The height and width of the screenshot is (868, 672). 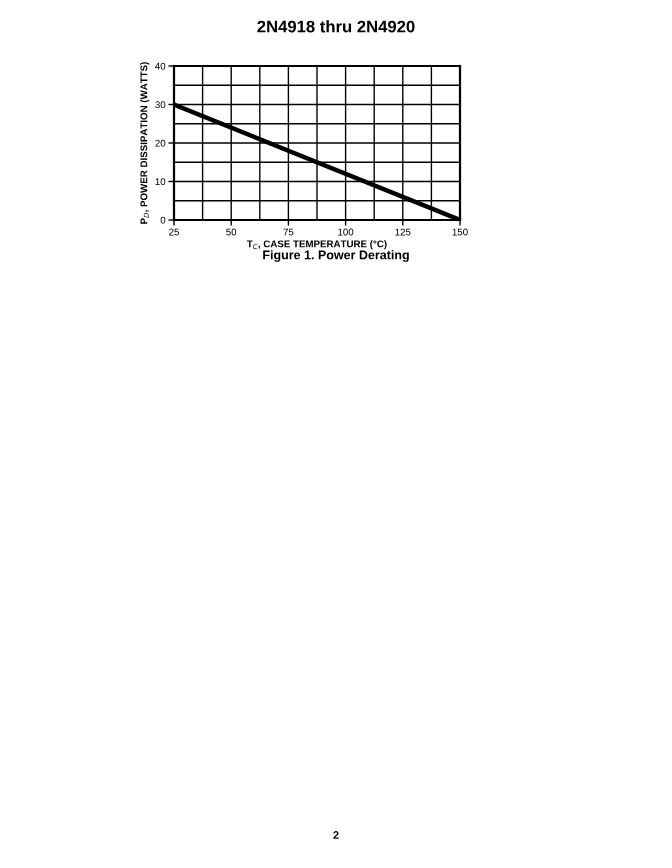 What do you see at coordinates (336, 26) in the screenshot?
I see `chart-title: 2N4918 thru 2N4920` at bounding box center [336, 26].